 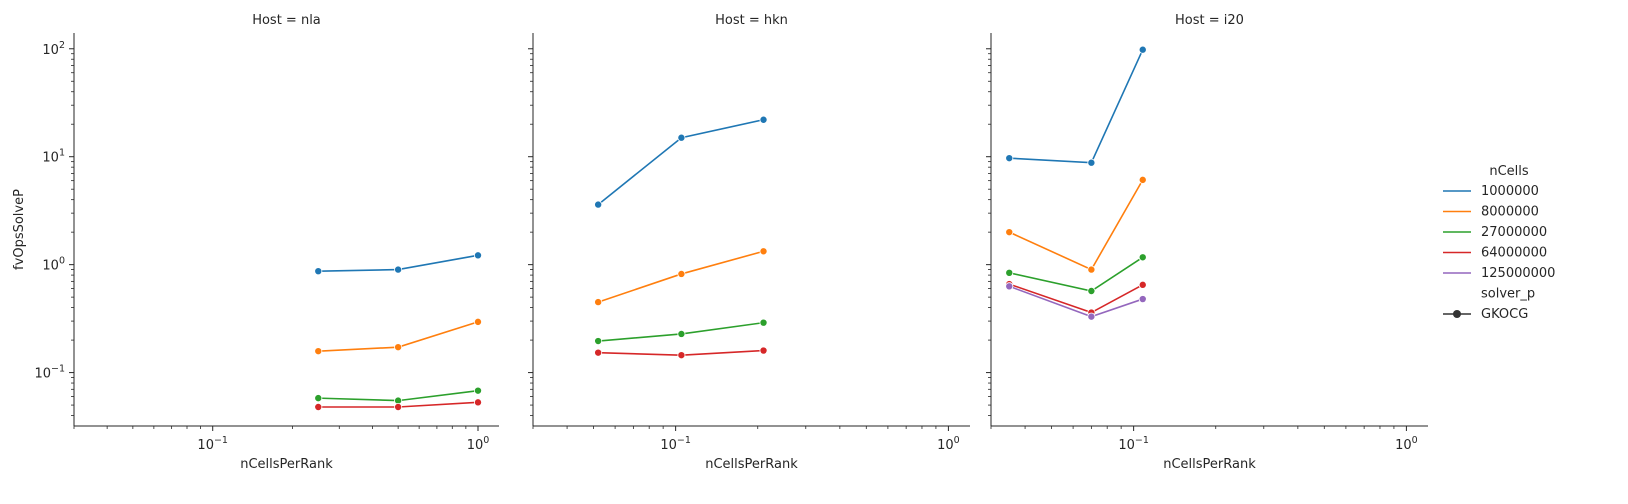 What do you see at coordinates (1514, 253) in the screenshot?
I see `legend-label: 64000000` at bounding box center [1514, 253].